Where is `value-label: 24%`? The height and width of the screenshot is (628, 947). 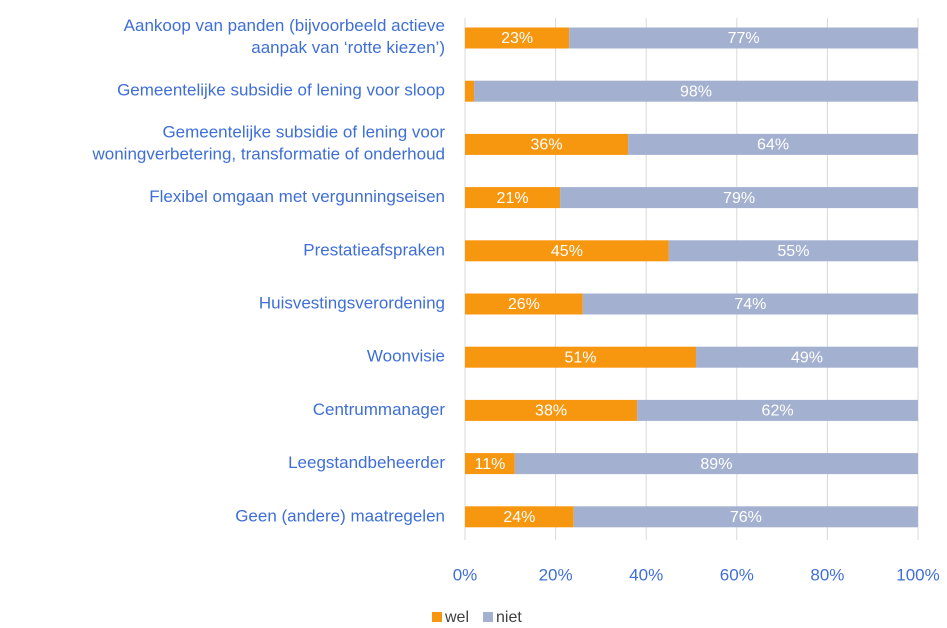
value-label: 24% is located at coordinates (519, 517).